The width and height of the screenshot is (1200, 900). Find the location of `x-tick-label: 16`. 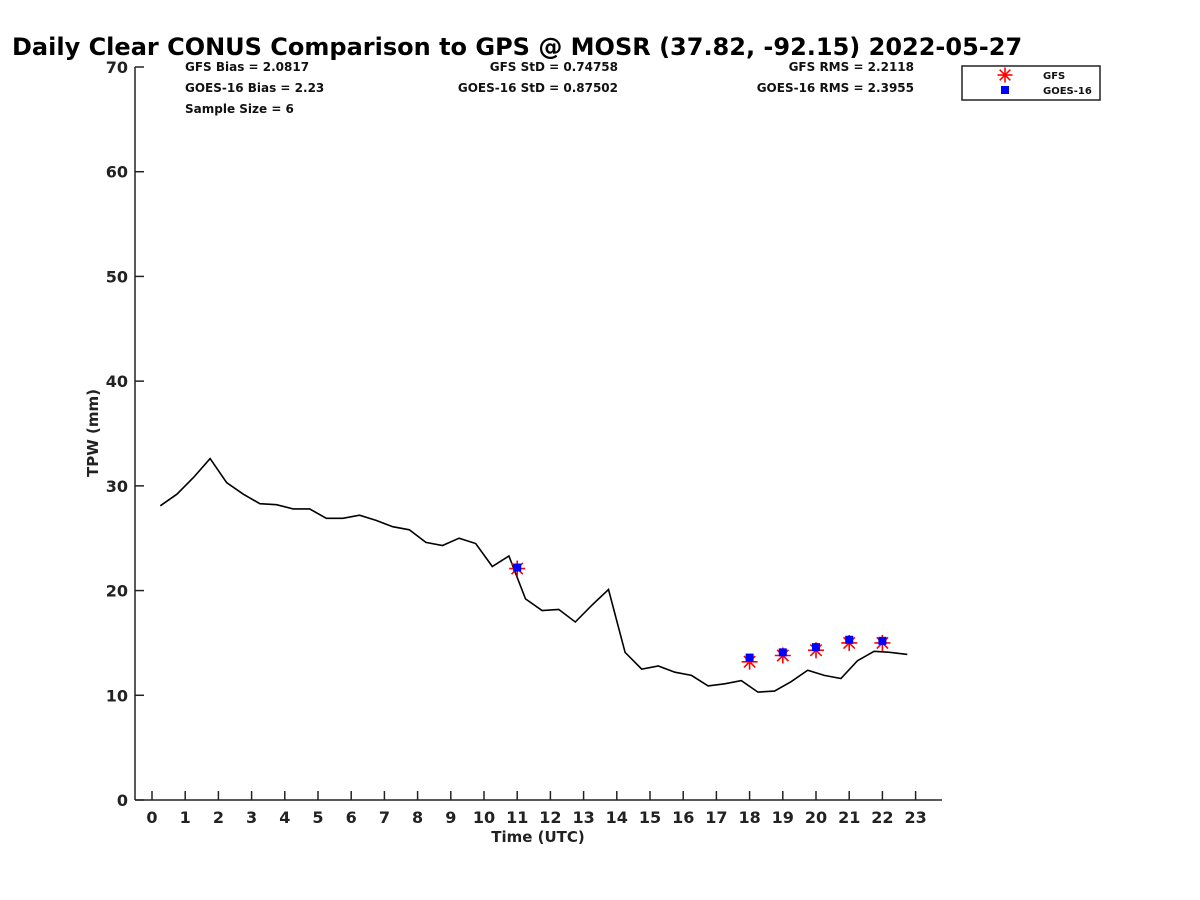

x-tick-label: 16 is located at coordinates (683, 817).